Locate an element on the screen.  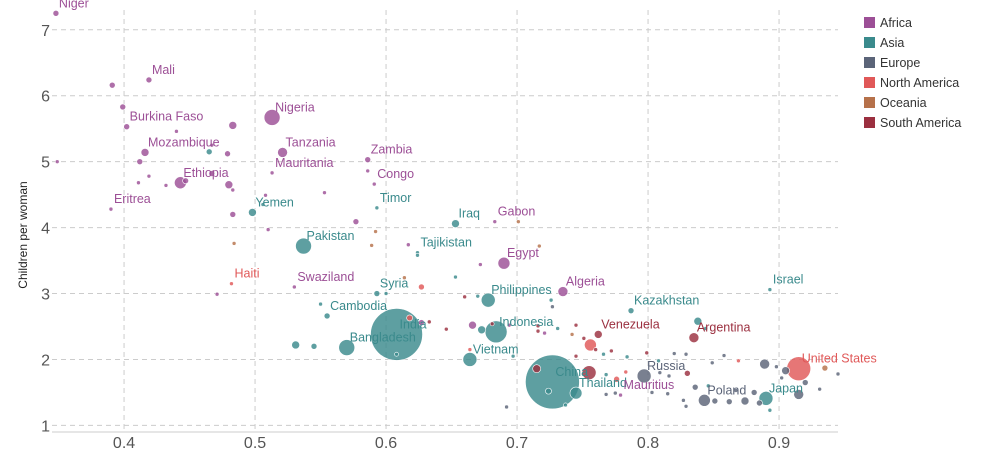
legend-label: South America is located at coordinates (920, 123).